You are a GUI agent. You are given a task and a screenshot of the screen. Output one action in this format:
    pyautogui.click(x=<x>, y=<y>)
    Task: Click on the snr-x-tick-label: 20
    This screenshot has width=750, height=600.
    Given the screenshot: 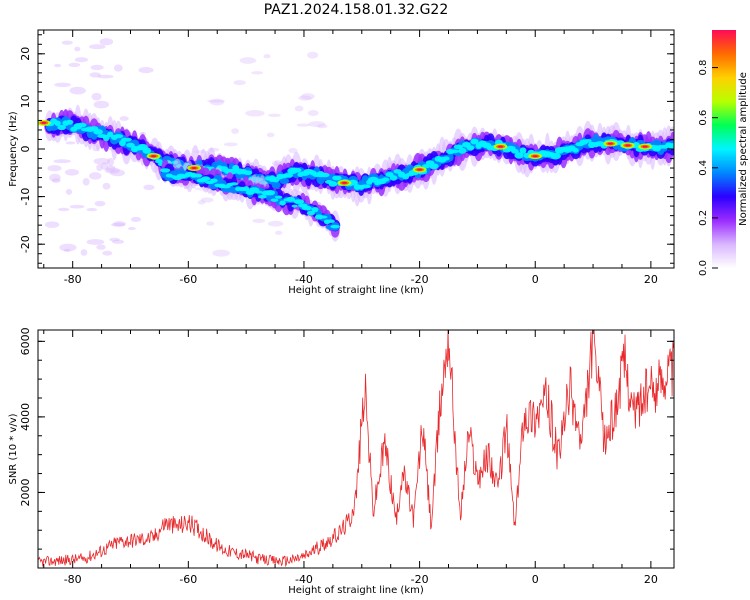 What is the action you would take?
    pyautogui.click(x=651, y=579)
    